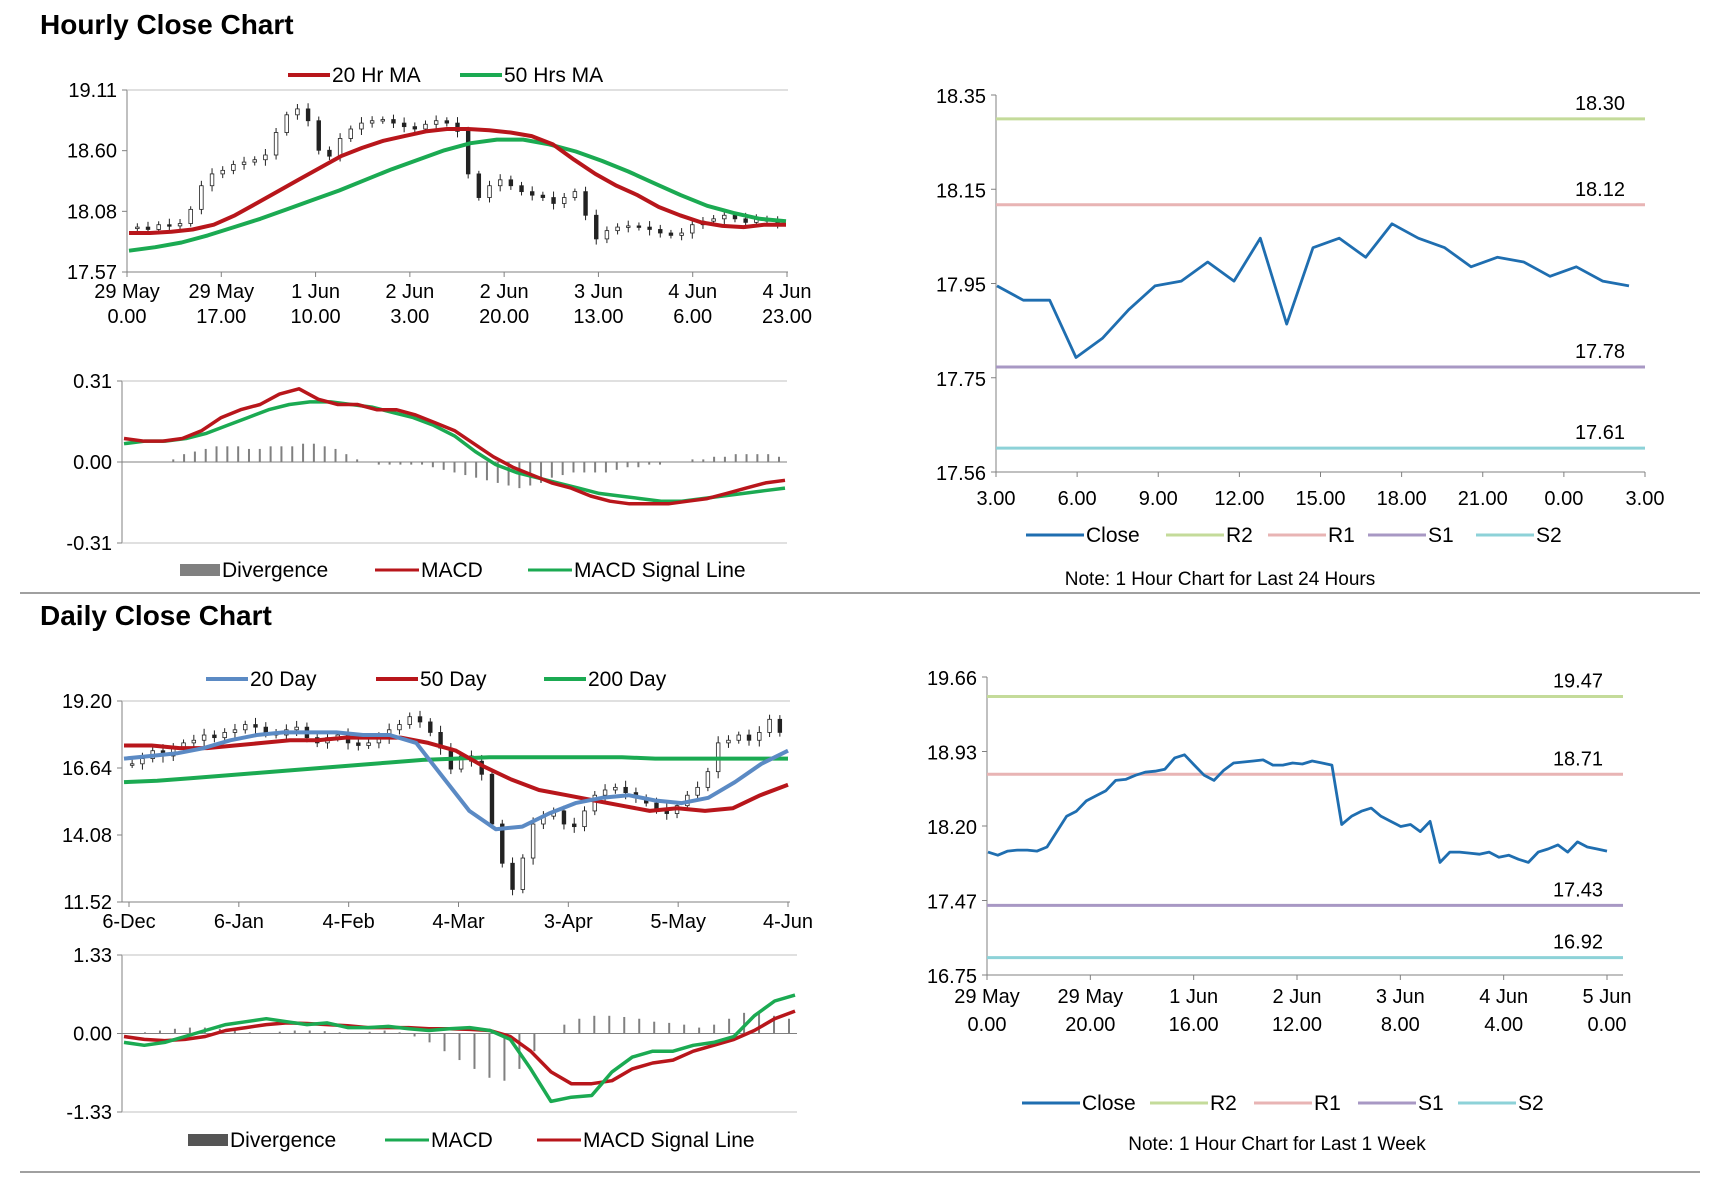  Describe the element at coordinates (1193, 997) in the screenshot. I see `x-tick-label: 1 Jun` at that location.